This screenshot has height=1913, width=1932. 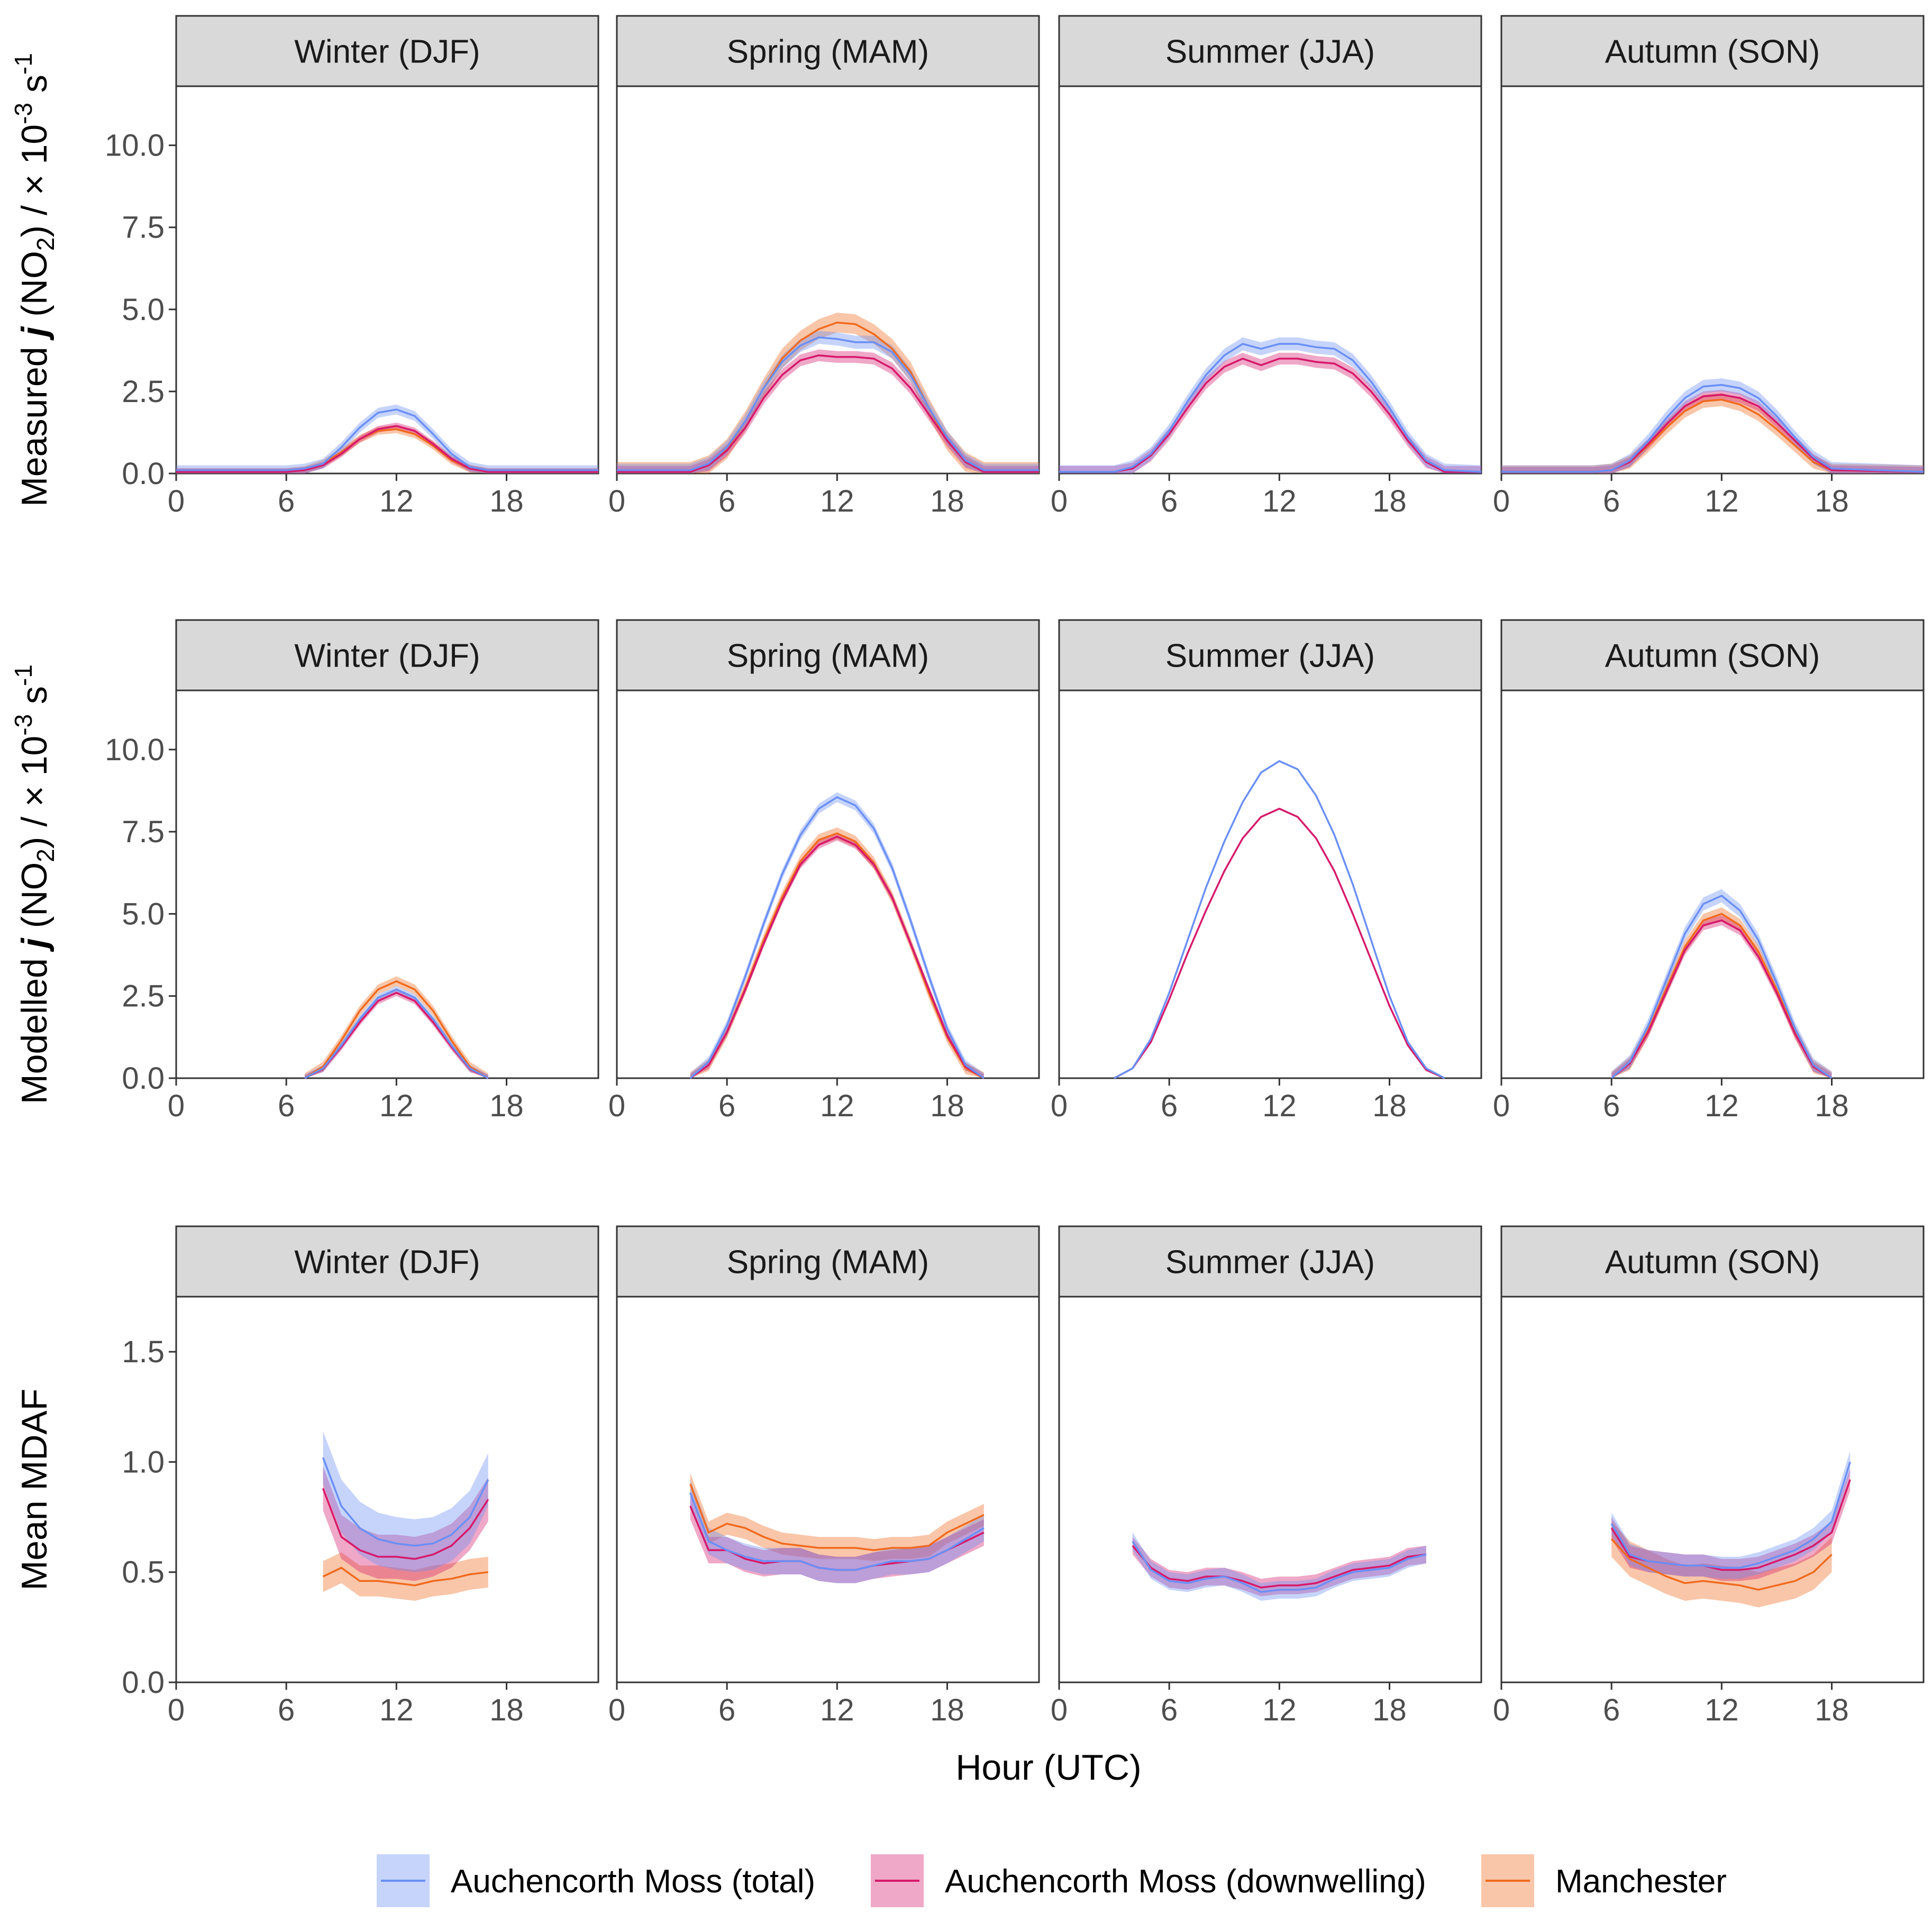 I want to click on panel-modelled-1: Spring (MAM) 0 6 12 18, so click(x=824, y=871).